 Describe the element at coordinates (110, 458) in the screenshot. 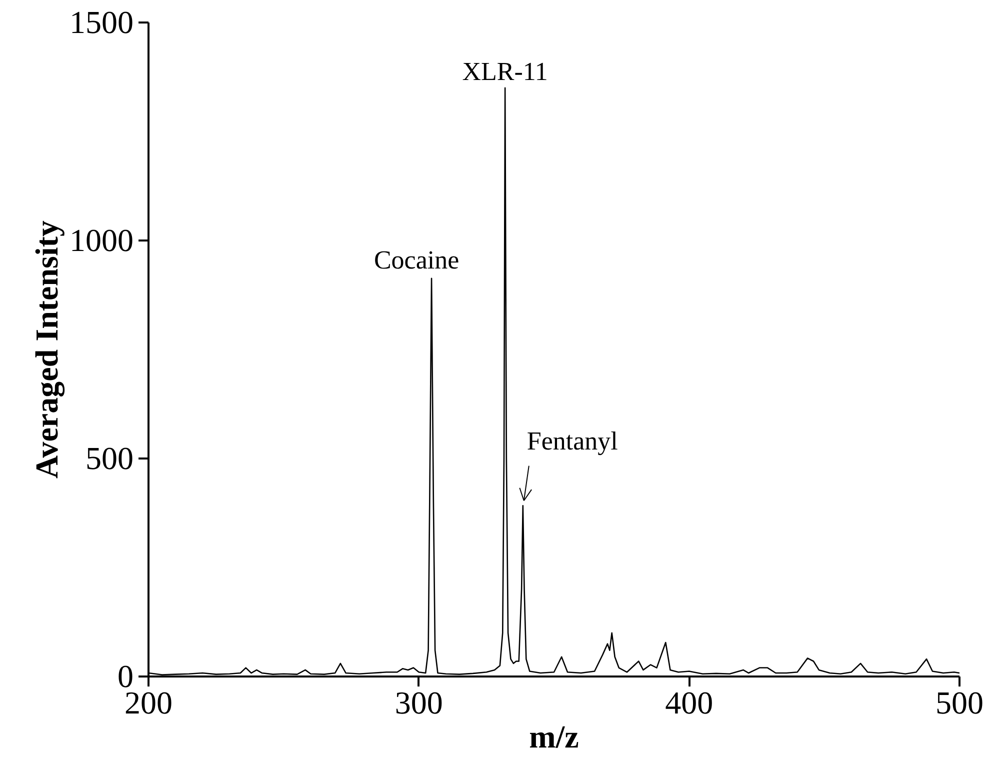

I see `y-tick-label: 500` at that location.